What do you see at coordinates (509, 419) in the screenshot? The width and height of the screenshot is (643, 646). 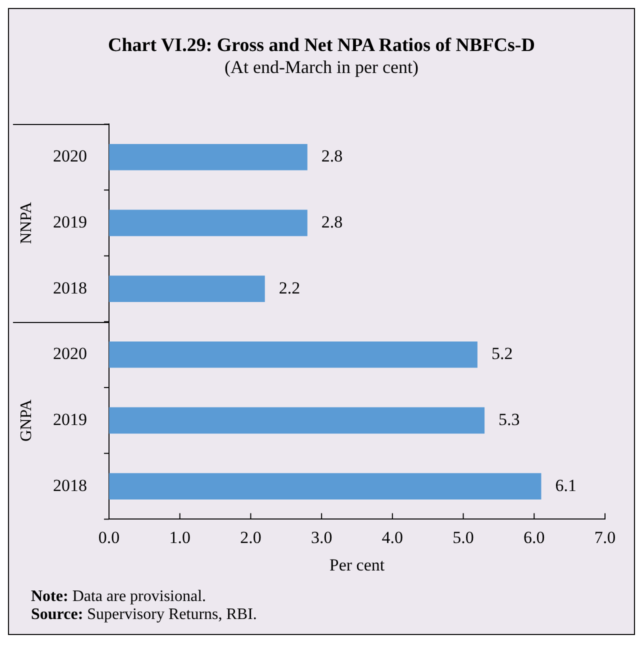 I see `data-label: 5.3` at bounding box center [509, 419].